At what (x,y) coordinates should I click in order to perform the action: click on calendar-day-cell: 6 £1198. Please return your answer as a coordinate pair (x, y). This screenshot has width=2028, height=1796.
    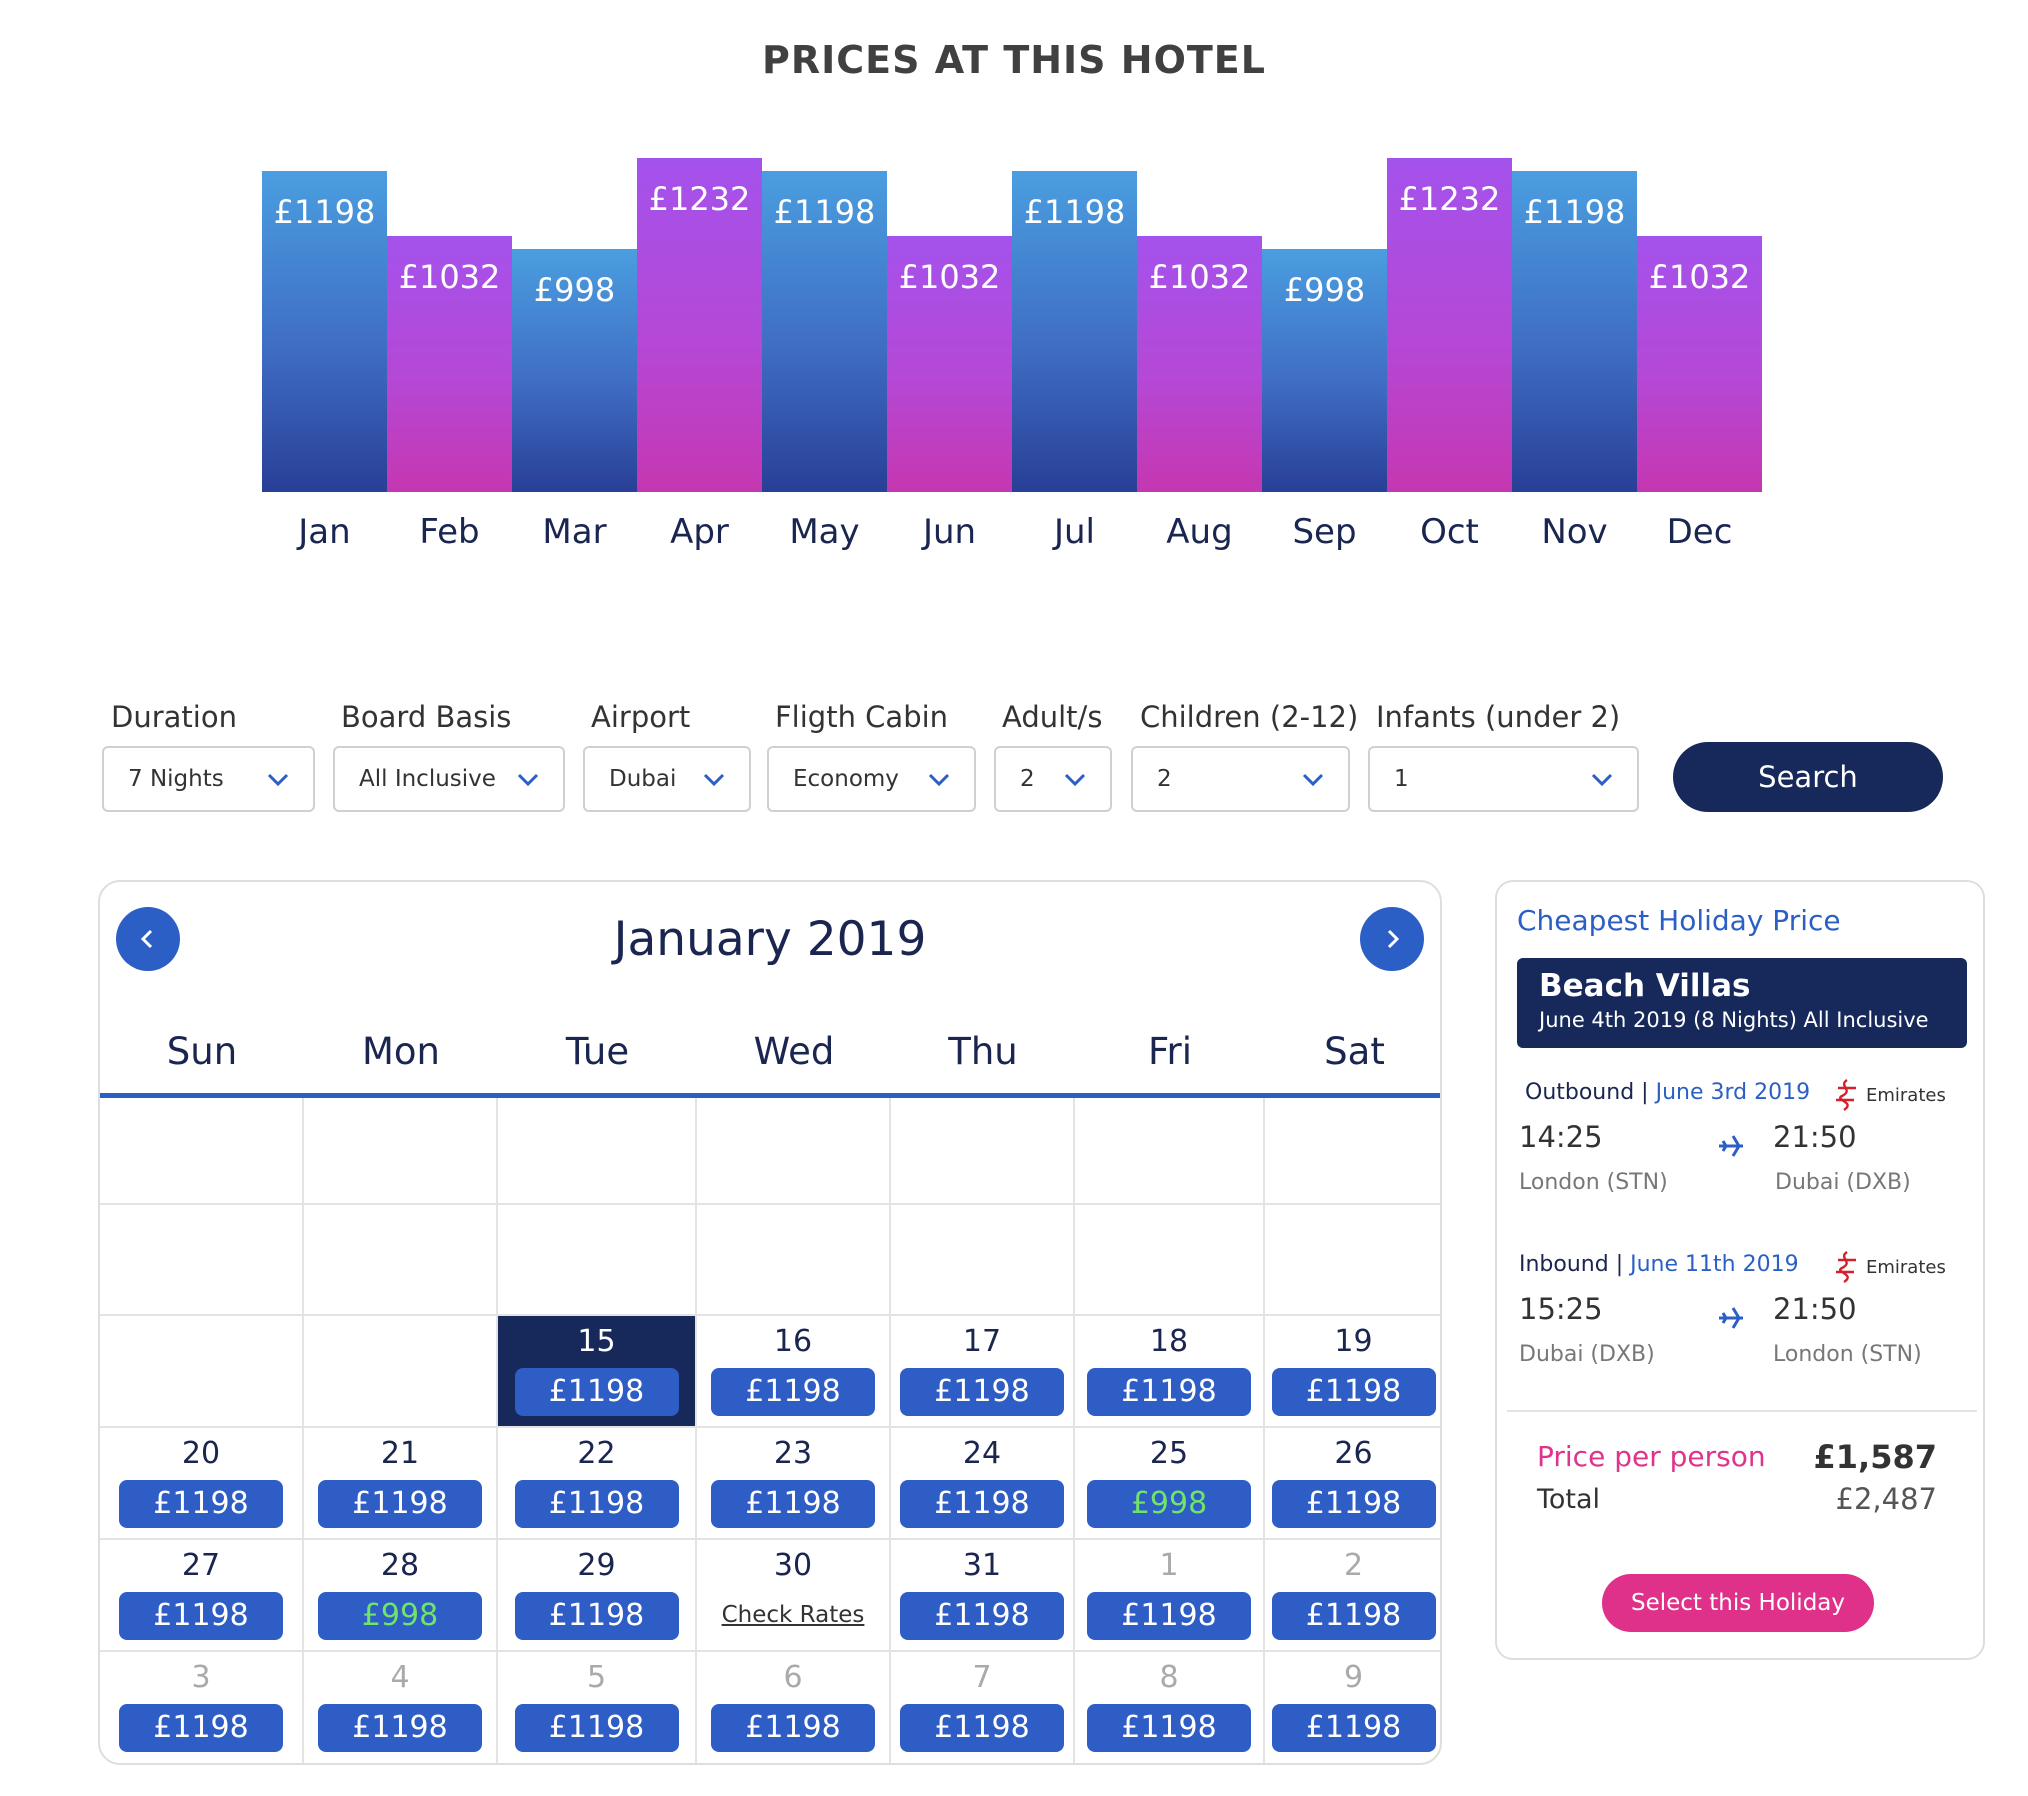
    Looking at the image, I should click on (794, 1707).